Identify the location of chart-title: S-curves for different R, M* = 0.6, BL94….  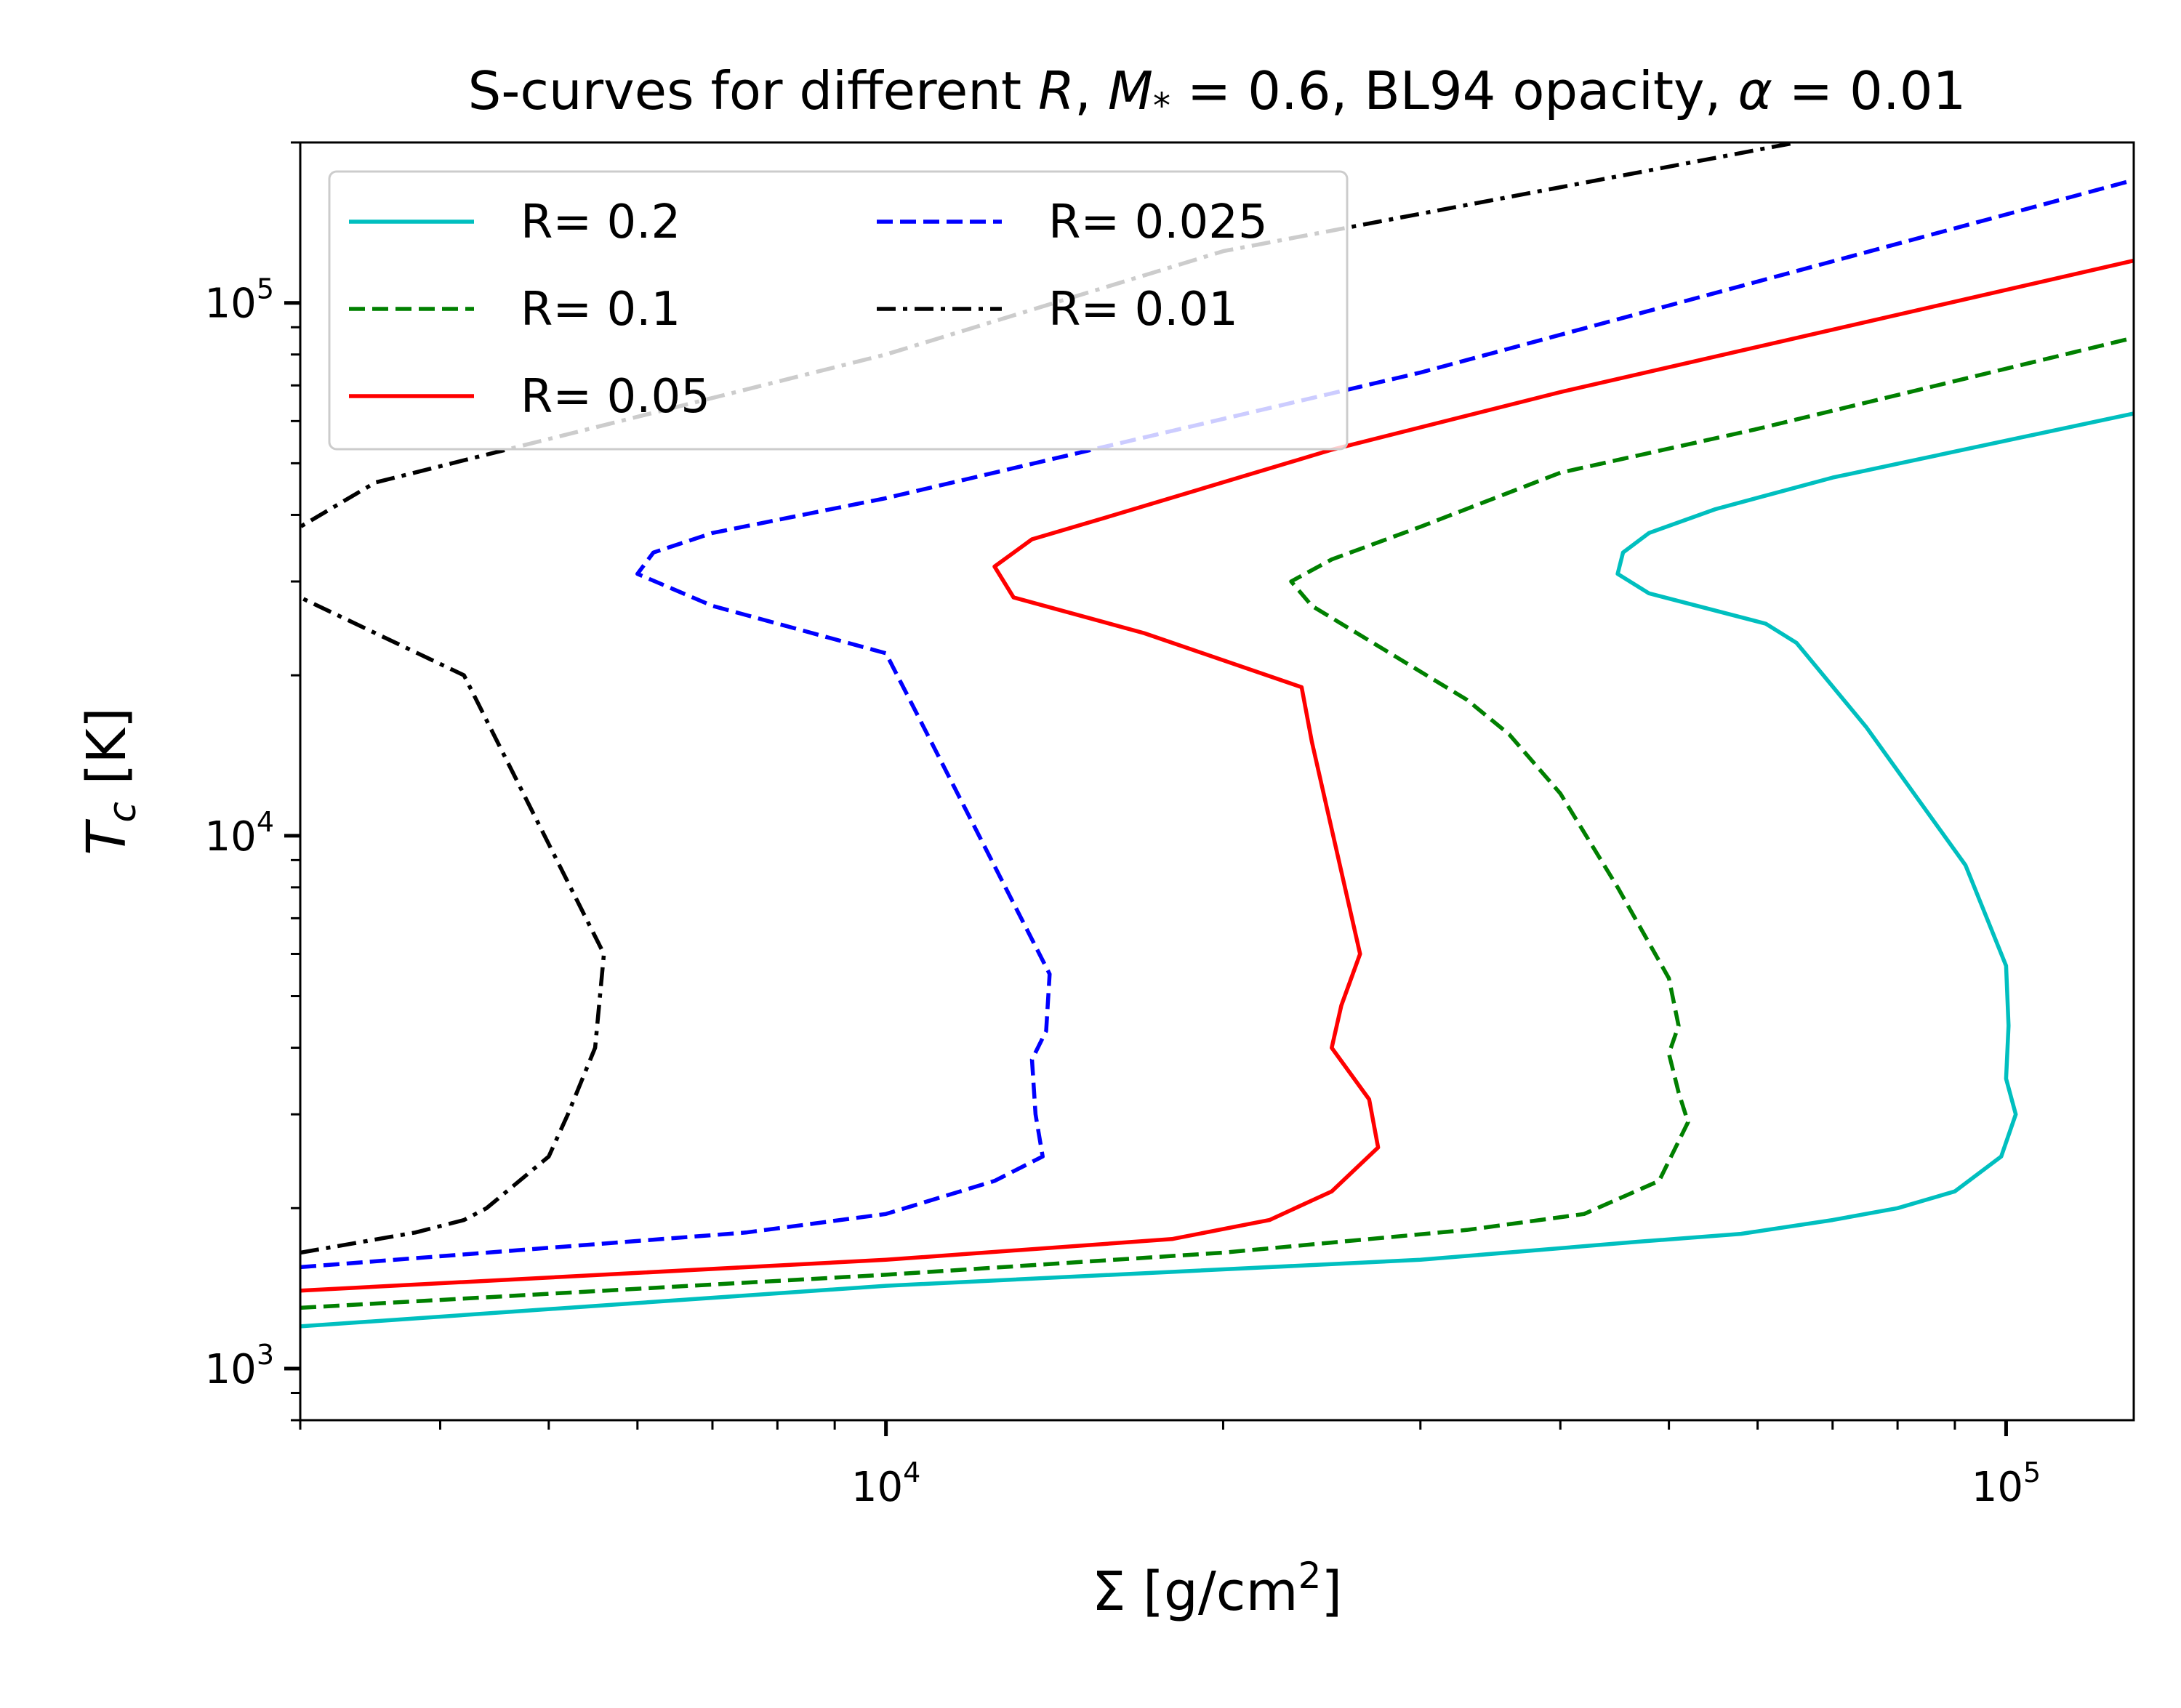
(1217, 93).